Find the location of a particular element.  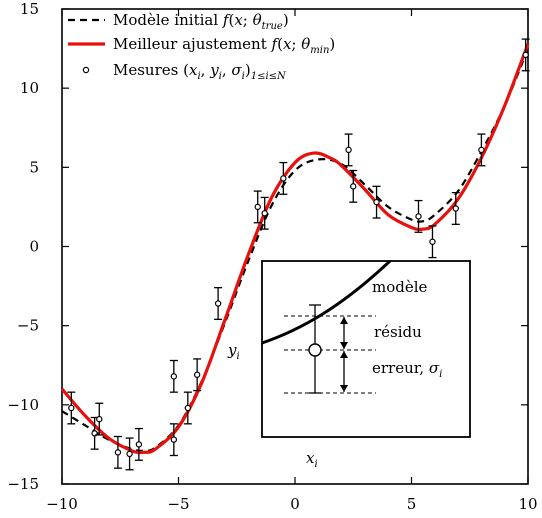

residual-arrow-head-top is located at coordinates (344, 320).